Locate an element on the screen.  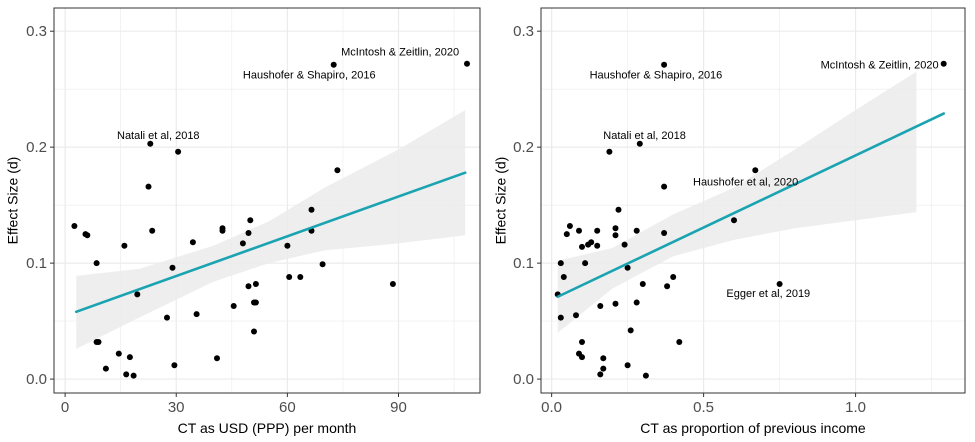
x-tick-label: 90 is located at coordinates (398, 407).